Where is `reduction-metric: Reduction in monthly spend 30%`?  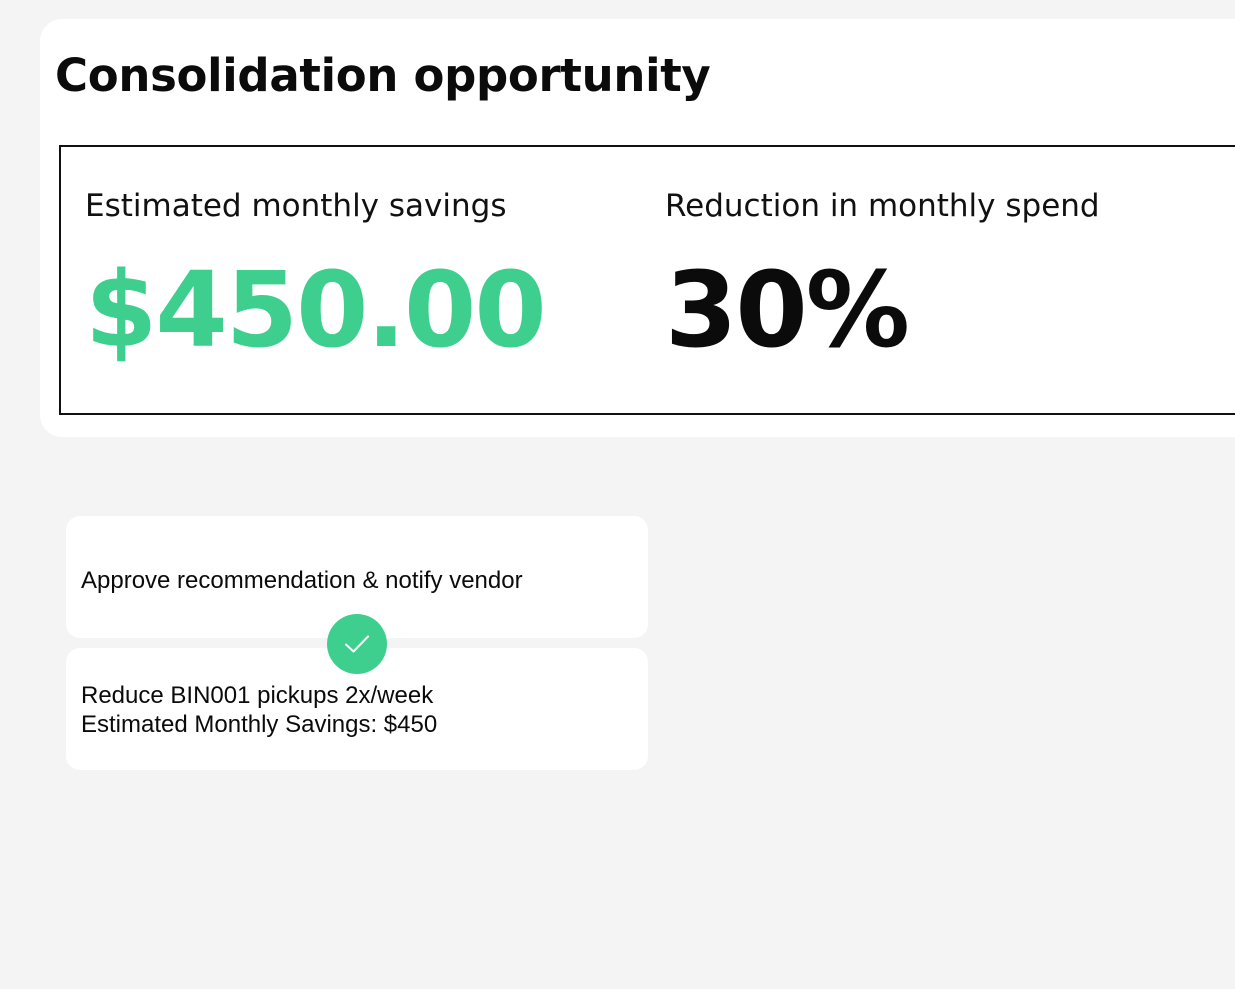 reduction-metric: Reduction in monthly spend 30% is located at coordinates (882, 279).